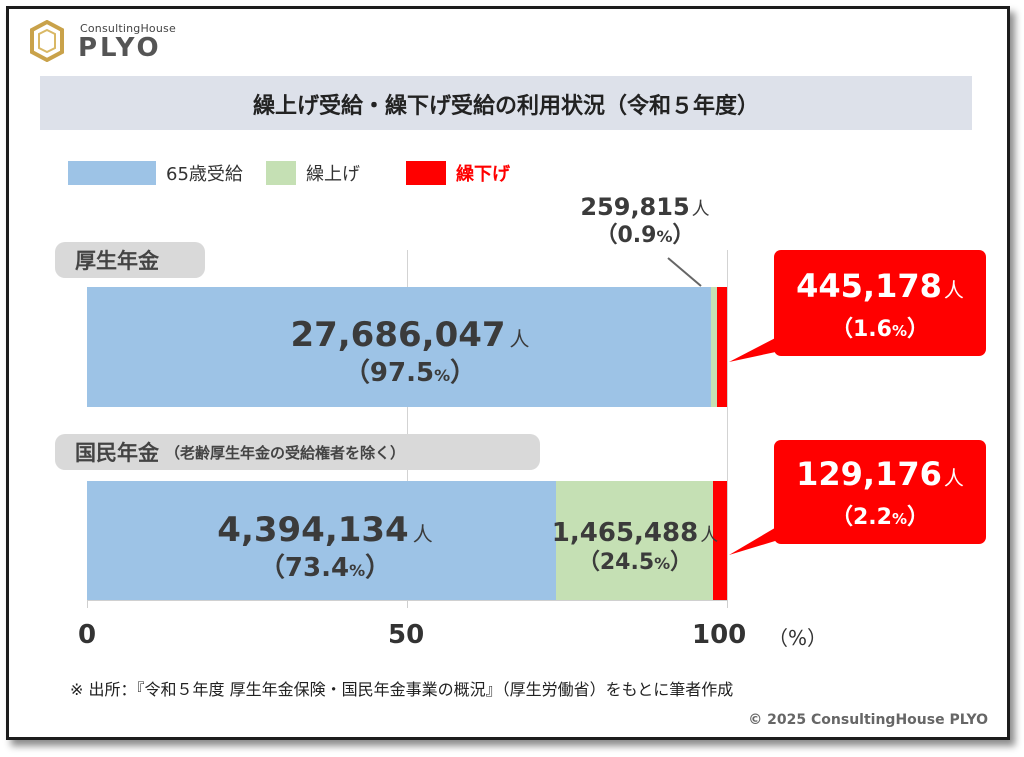 The image size is (1024, 757). I want to click on data-label-kokumin-65: 4,394,134 人 （73.4%）, so click(325, 547).